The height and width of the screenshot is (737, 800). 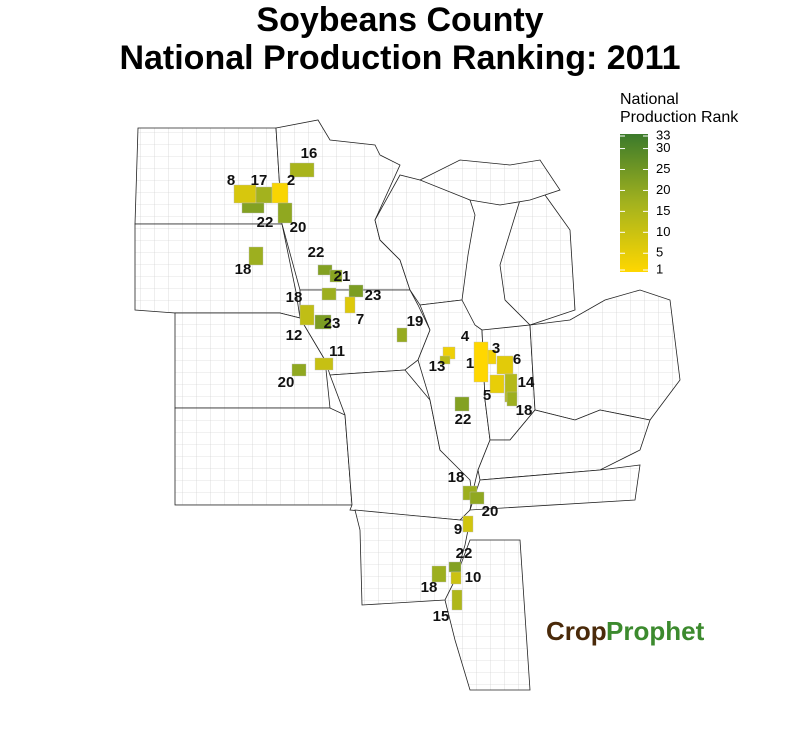 What do you see at coordinates (659, 268) in the screenshot?
I see `legend-tick-label: 1` at bounding box center [659, 268].